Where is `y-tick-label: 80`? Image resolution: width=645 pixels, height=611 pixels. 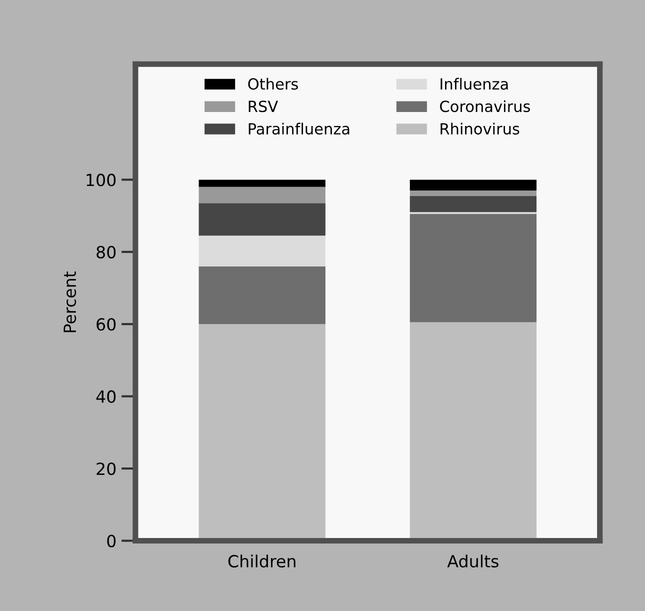 y-tick-label: 80 is located at coordinates (106, 252).